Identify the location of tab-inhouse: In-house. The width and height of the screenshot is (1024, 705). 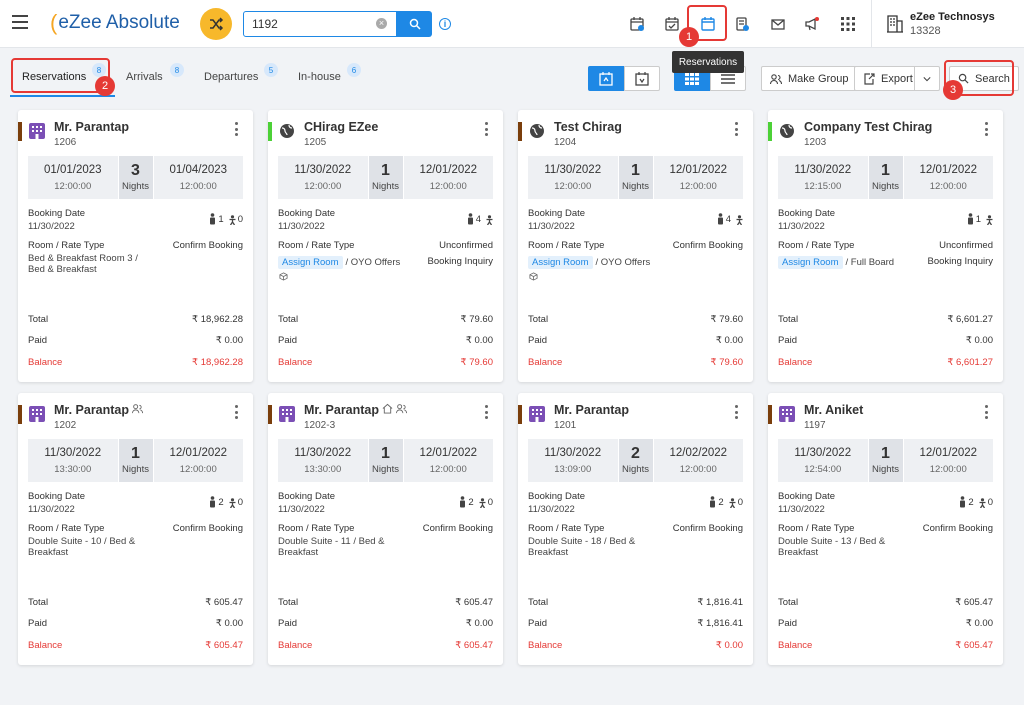
(319, 77).